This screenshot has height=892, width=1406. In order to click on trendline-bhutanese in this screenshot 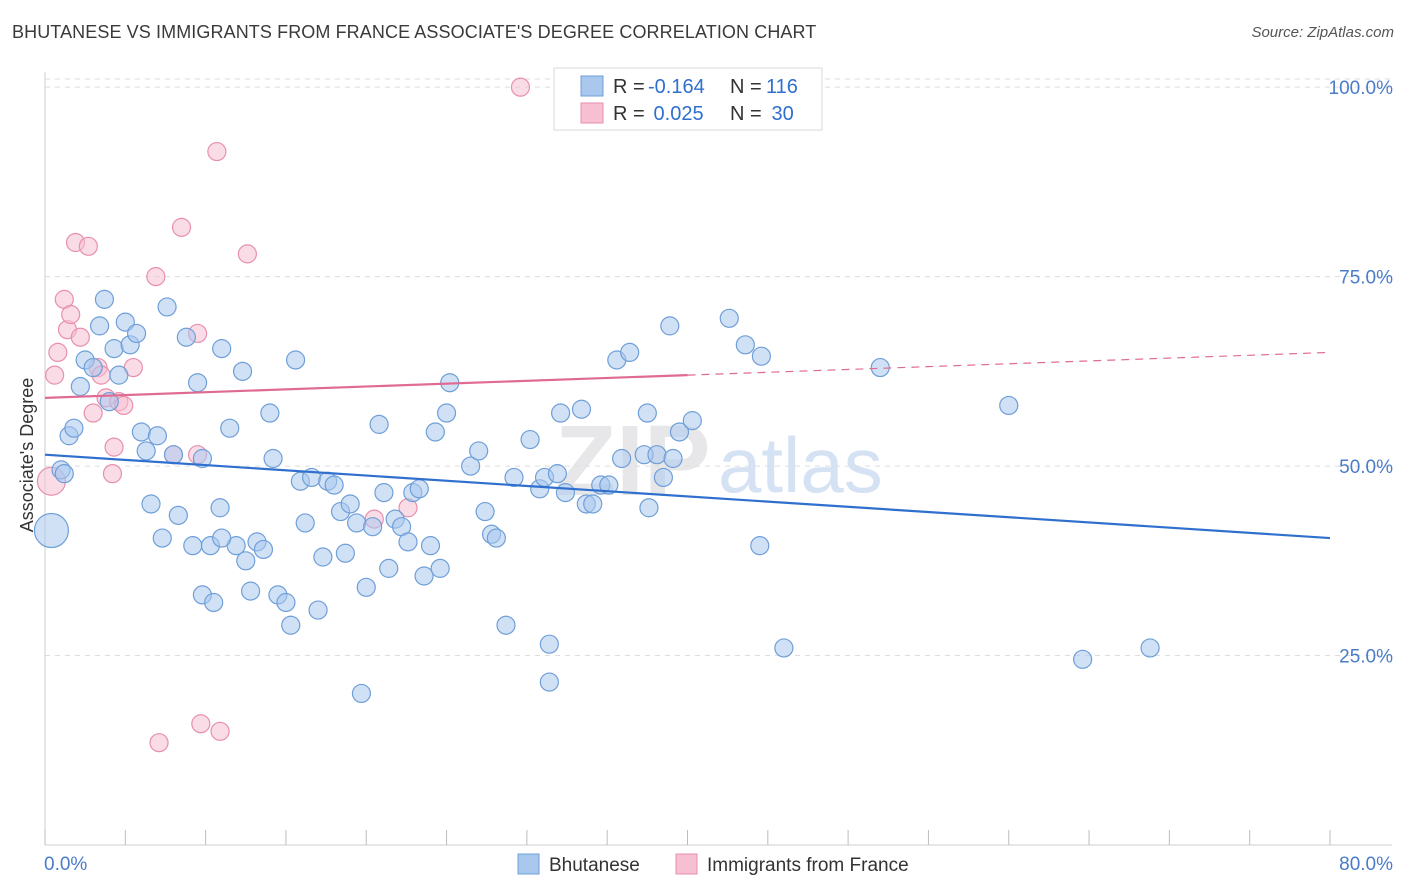, I will do `click(687, 496)`.